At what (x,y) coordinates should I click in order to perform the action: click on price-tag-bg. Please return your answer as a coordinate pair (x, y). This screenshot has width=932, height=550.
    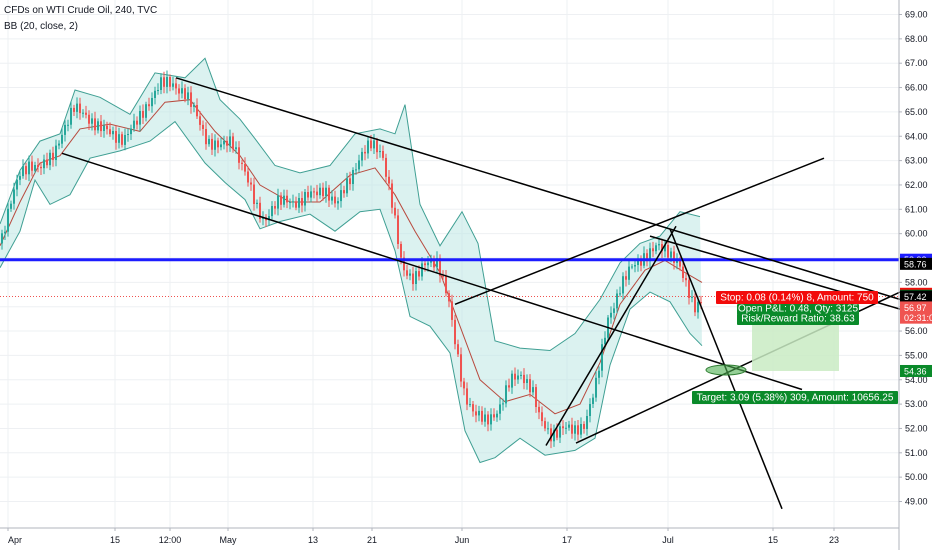
    Looking at the image, I should click on (916, 307).